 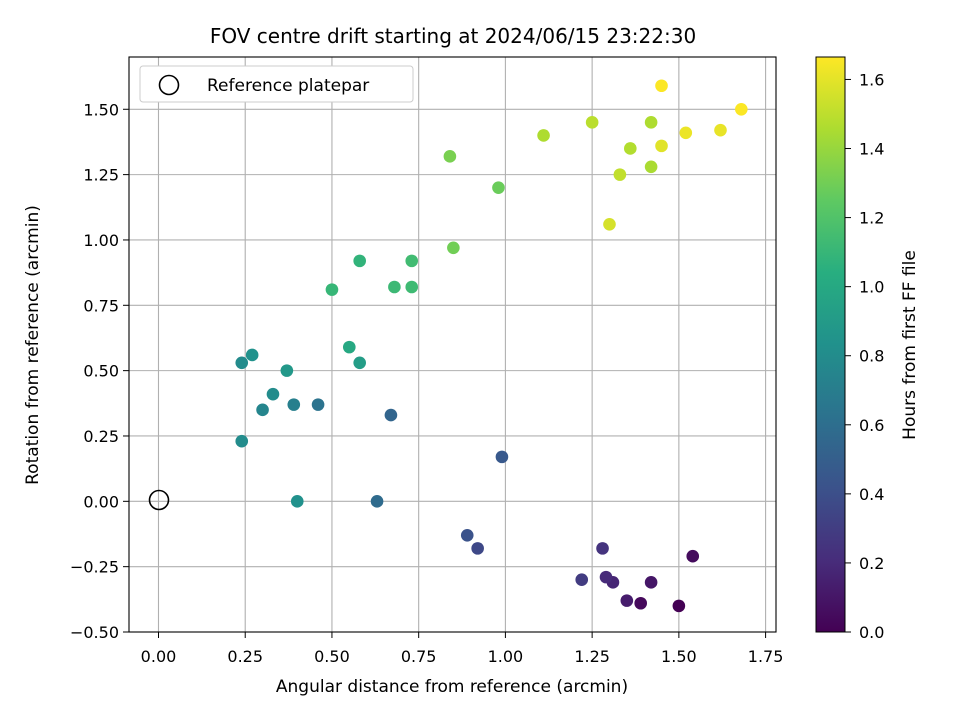 I want to click on colorbar-tick-label: 0.8, so click(x=871, y=356).